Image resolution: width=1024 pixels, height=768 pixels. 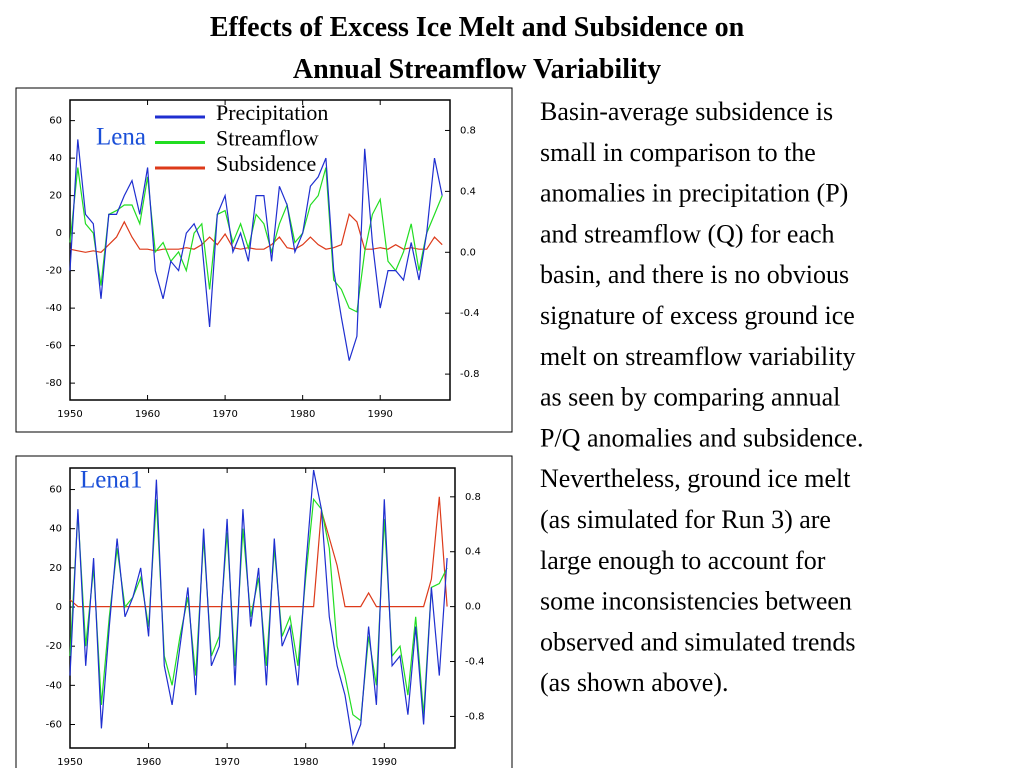 I want to click on slide-title: Annual Streamflow Variability, so click(x=477, y=69).